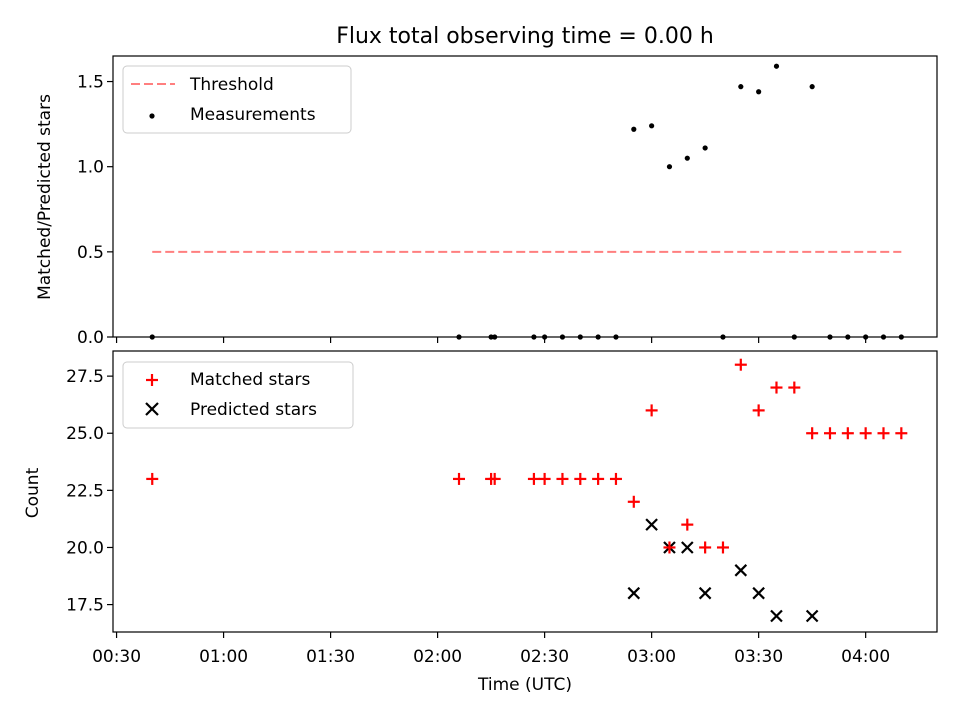 This screenshot has height=720, width=960. What do you see at coordinates (437, 657) in the screenshot?
I see `bottom-x-tick-label: 02:00` at bounding box center [437, 657].